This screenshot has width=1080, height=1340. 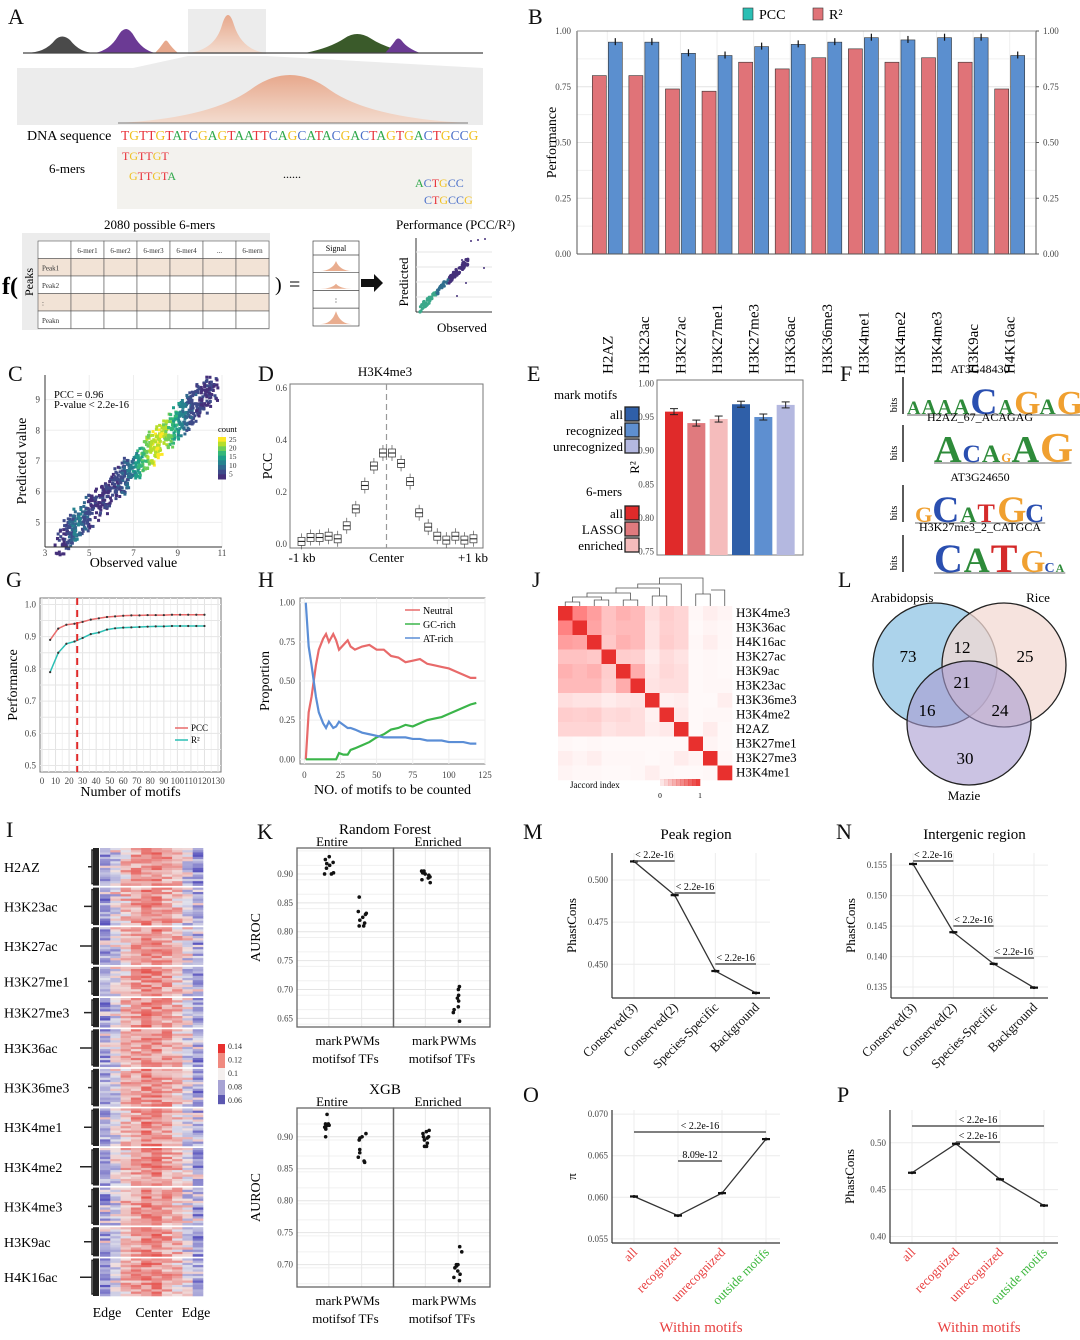 I want to click on bar, so click(x=763, y=486).